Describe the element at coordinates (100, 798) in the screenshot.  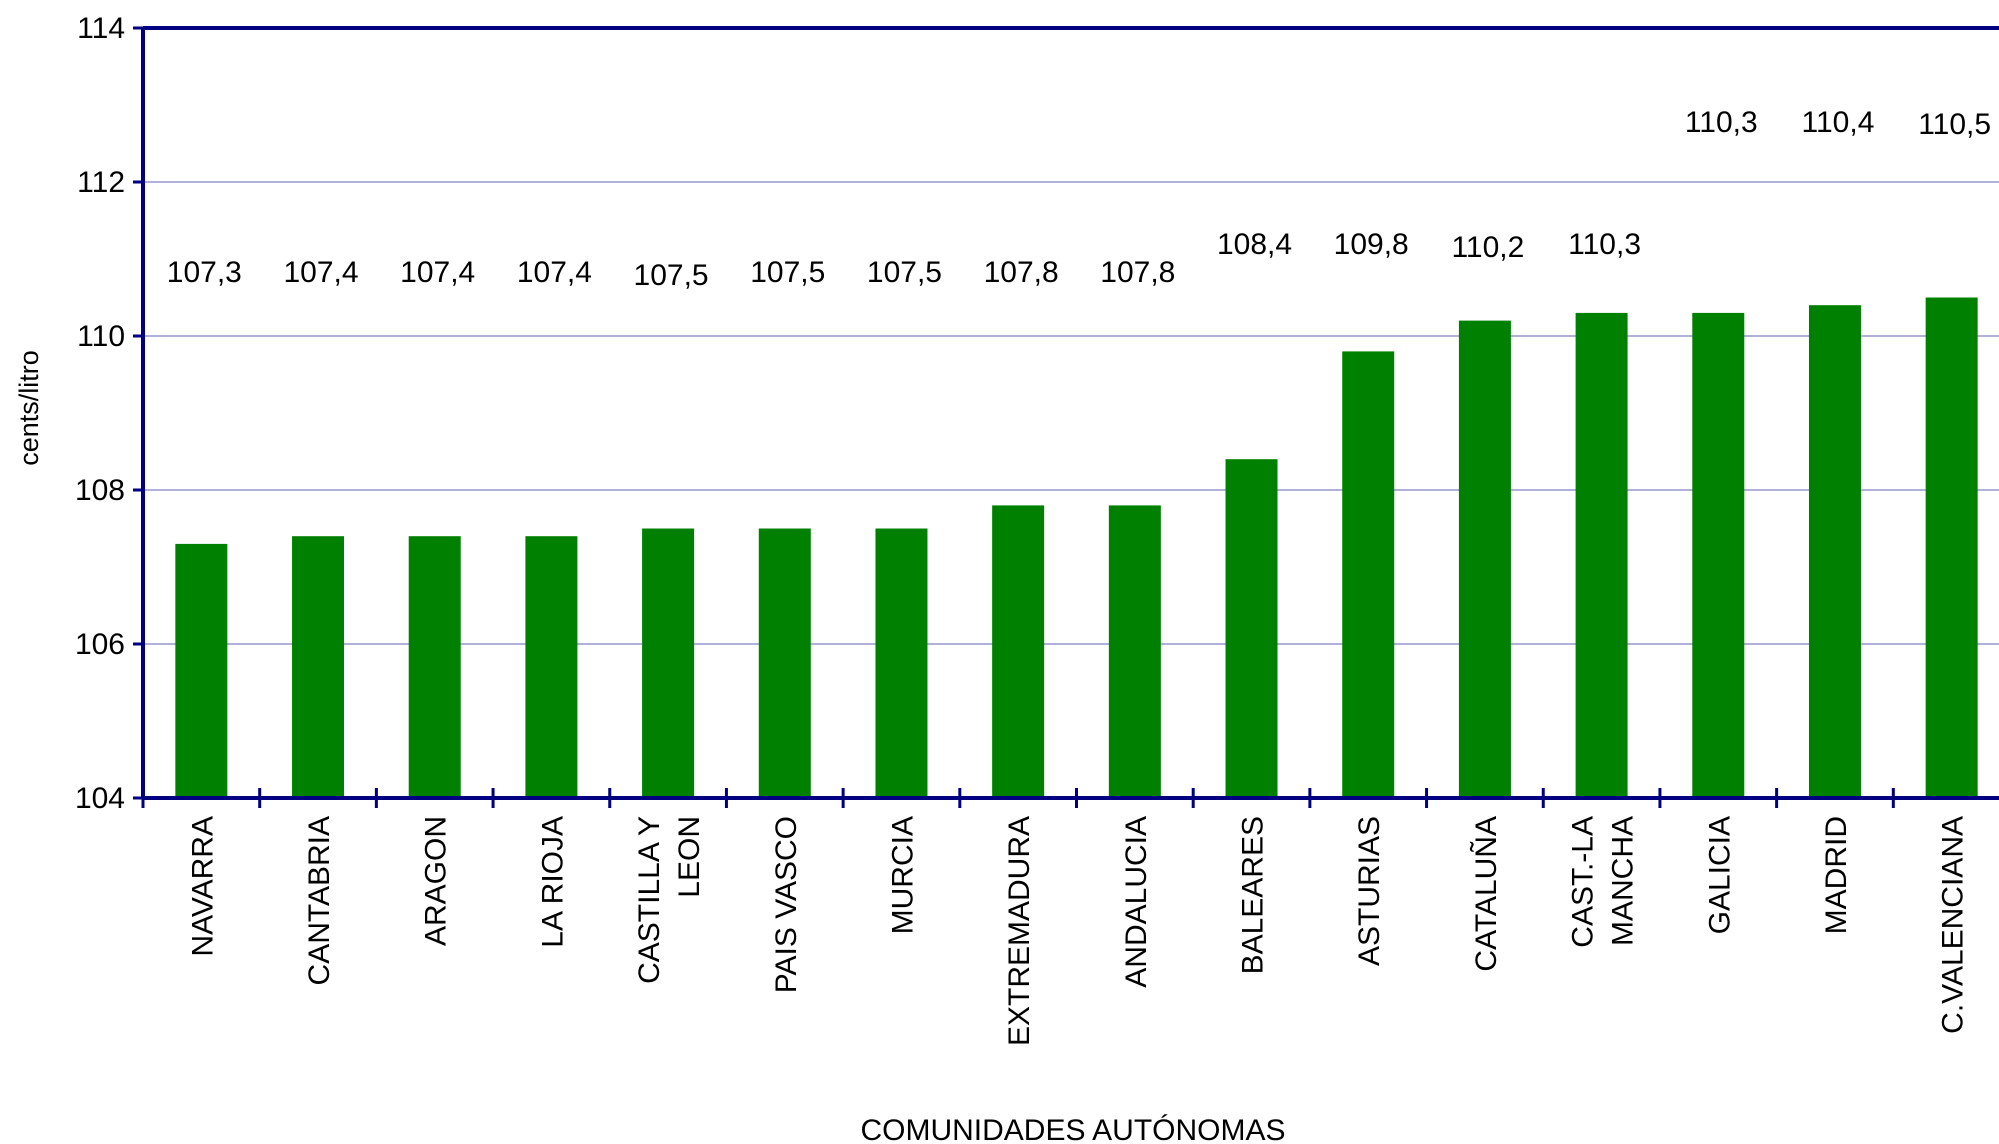
I see `y-tick-label: 104` at that location.